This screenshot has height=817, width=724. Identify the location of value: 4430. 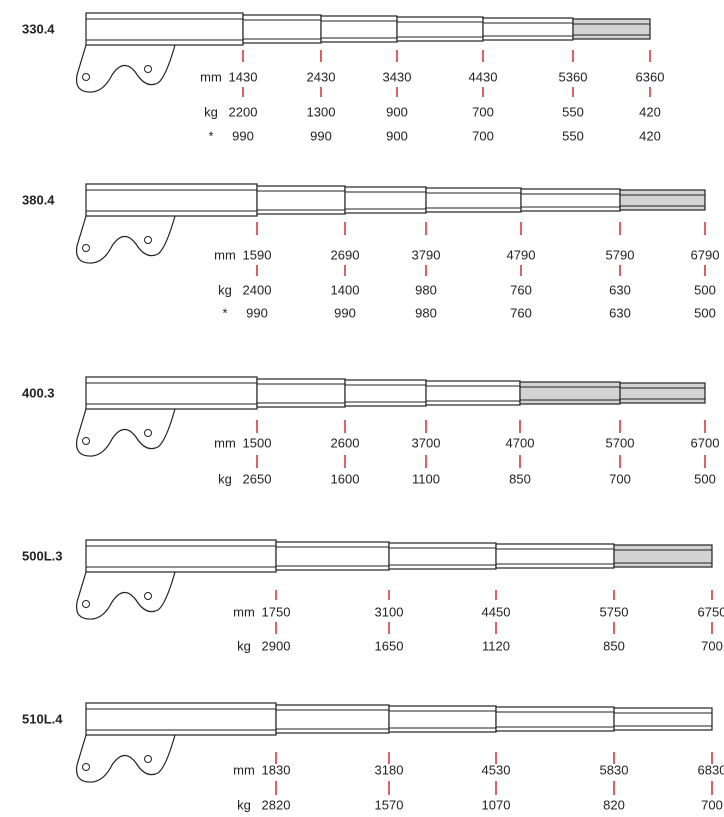
(483, 76).